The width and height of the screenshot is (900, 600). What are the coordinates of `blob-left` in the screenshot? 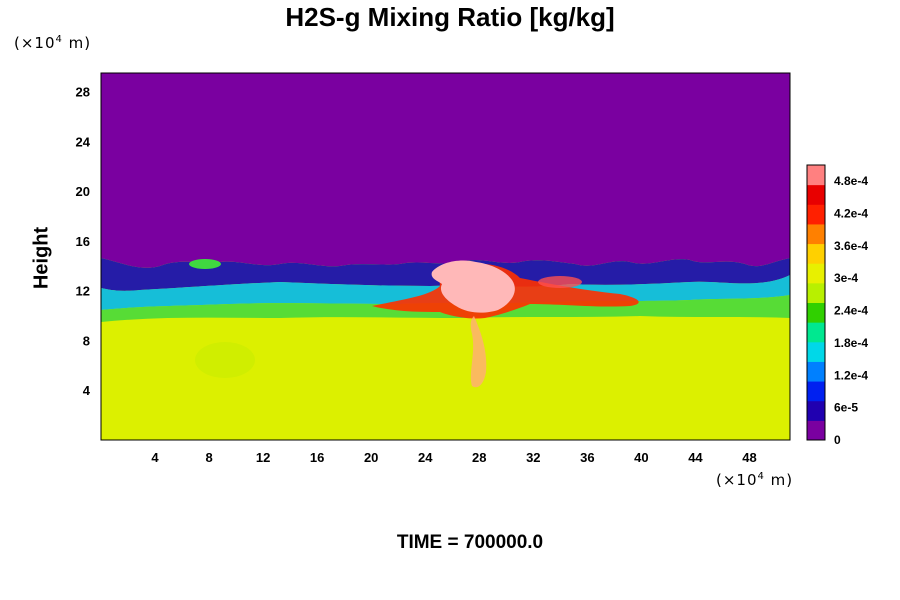 It's located at (205, 264).